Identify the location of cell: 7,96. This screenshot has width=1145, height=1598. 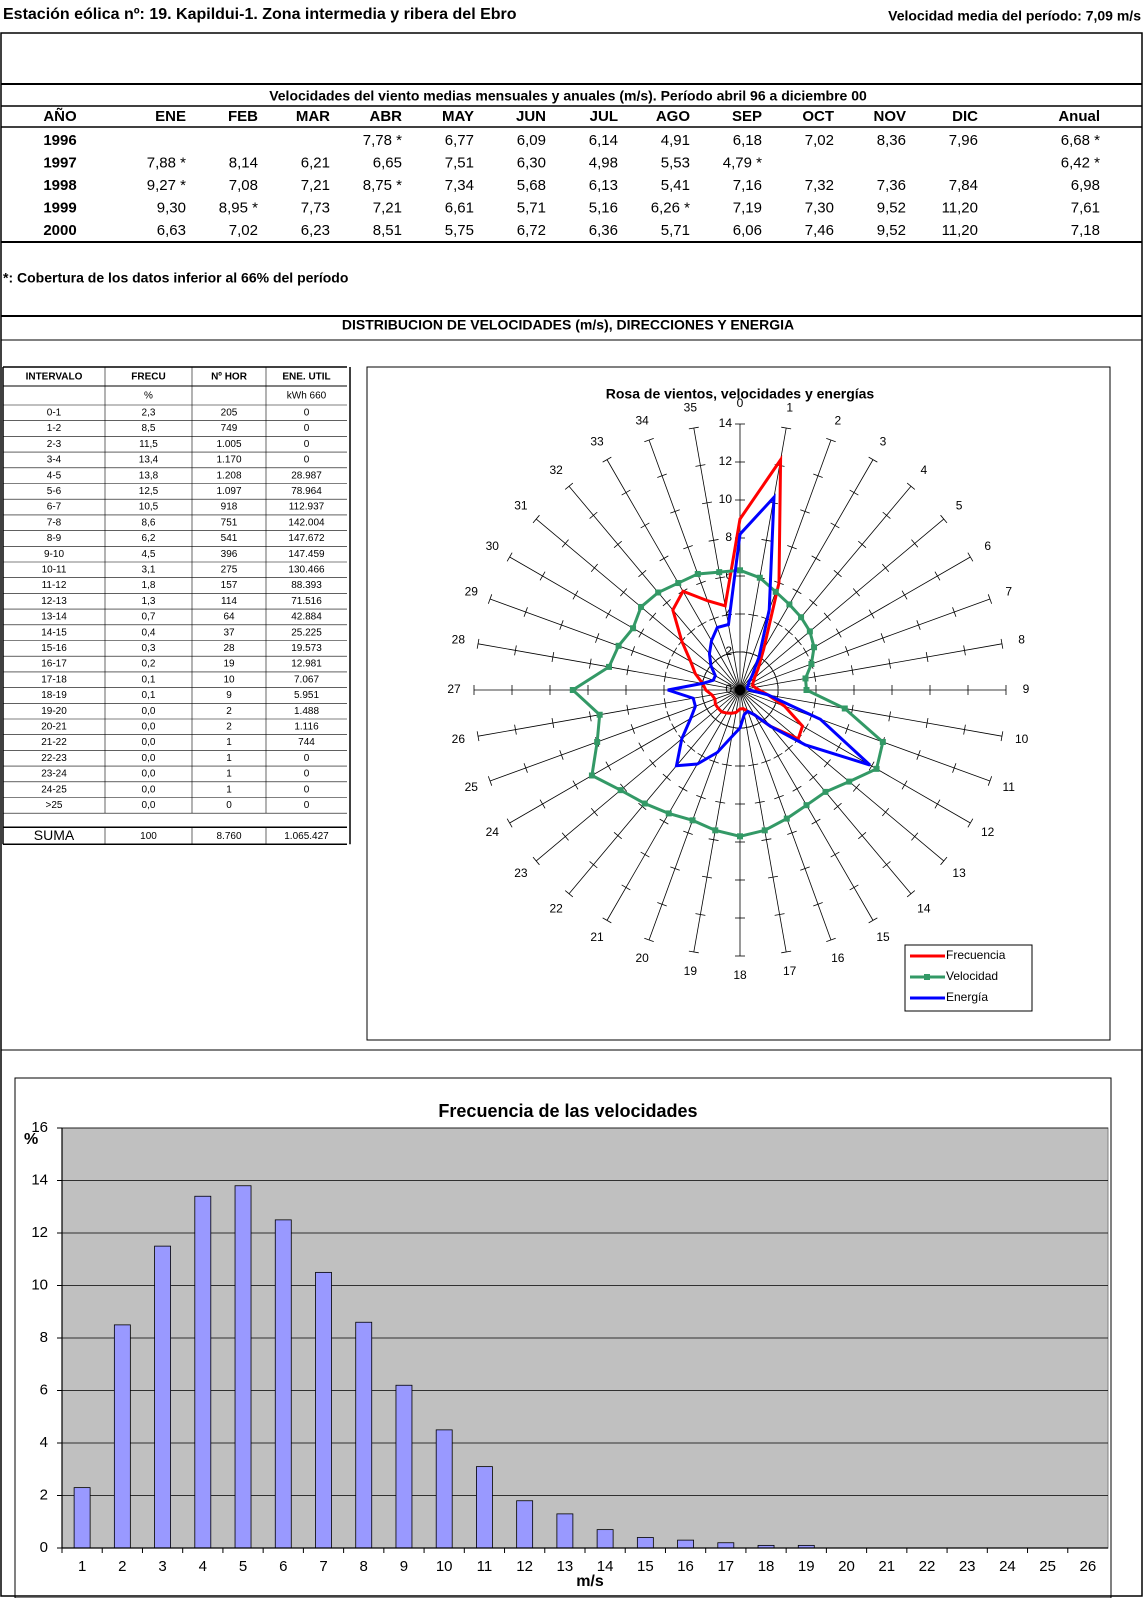
(963, 140).